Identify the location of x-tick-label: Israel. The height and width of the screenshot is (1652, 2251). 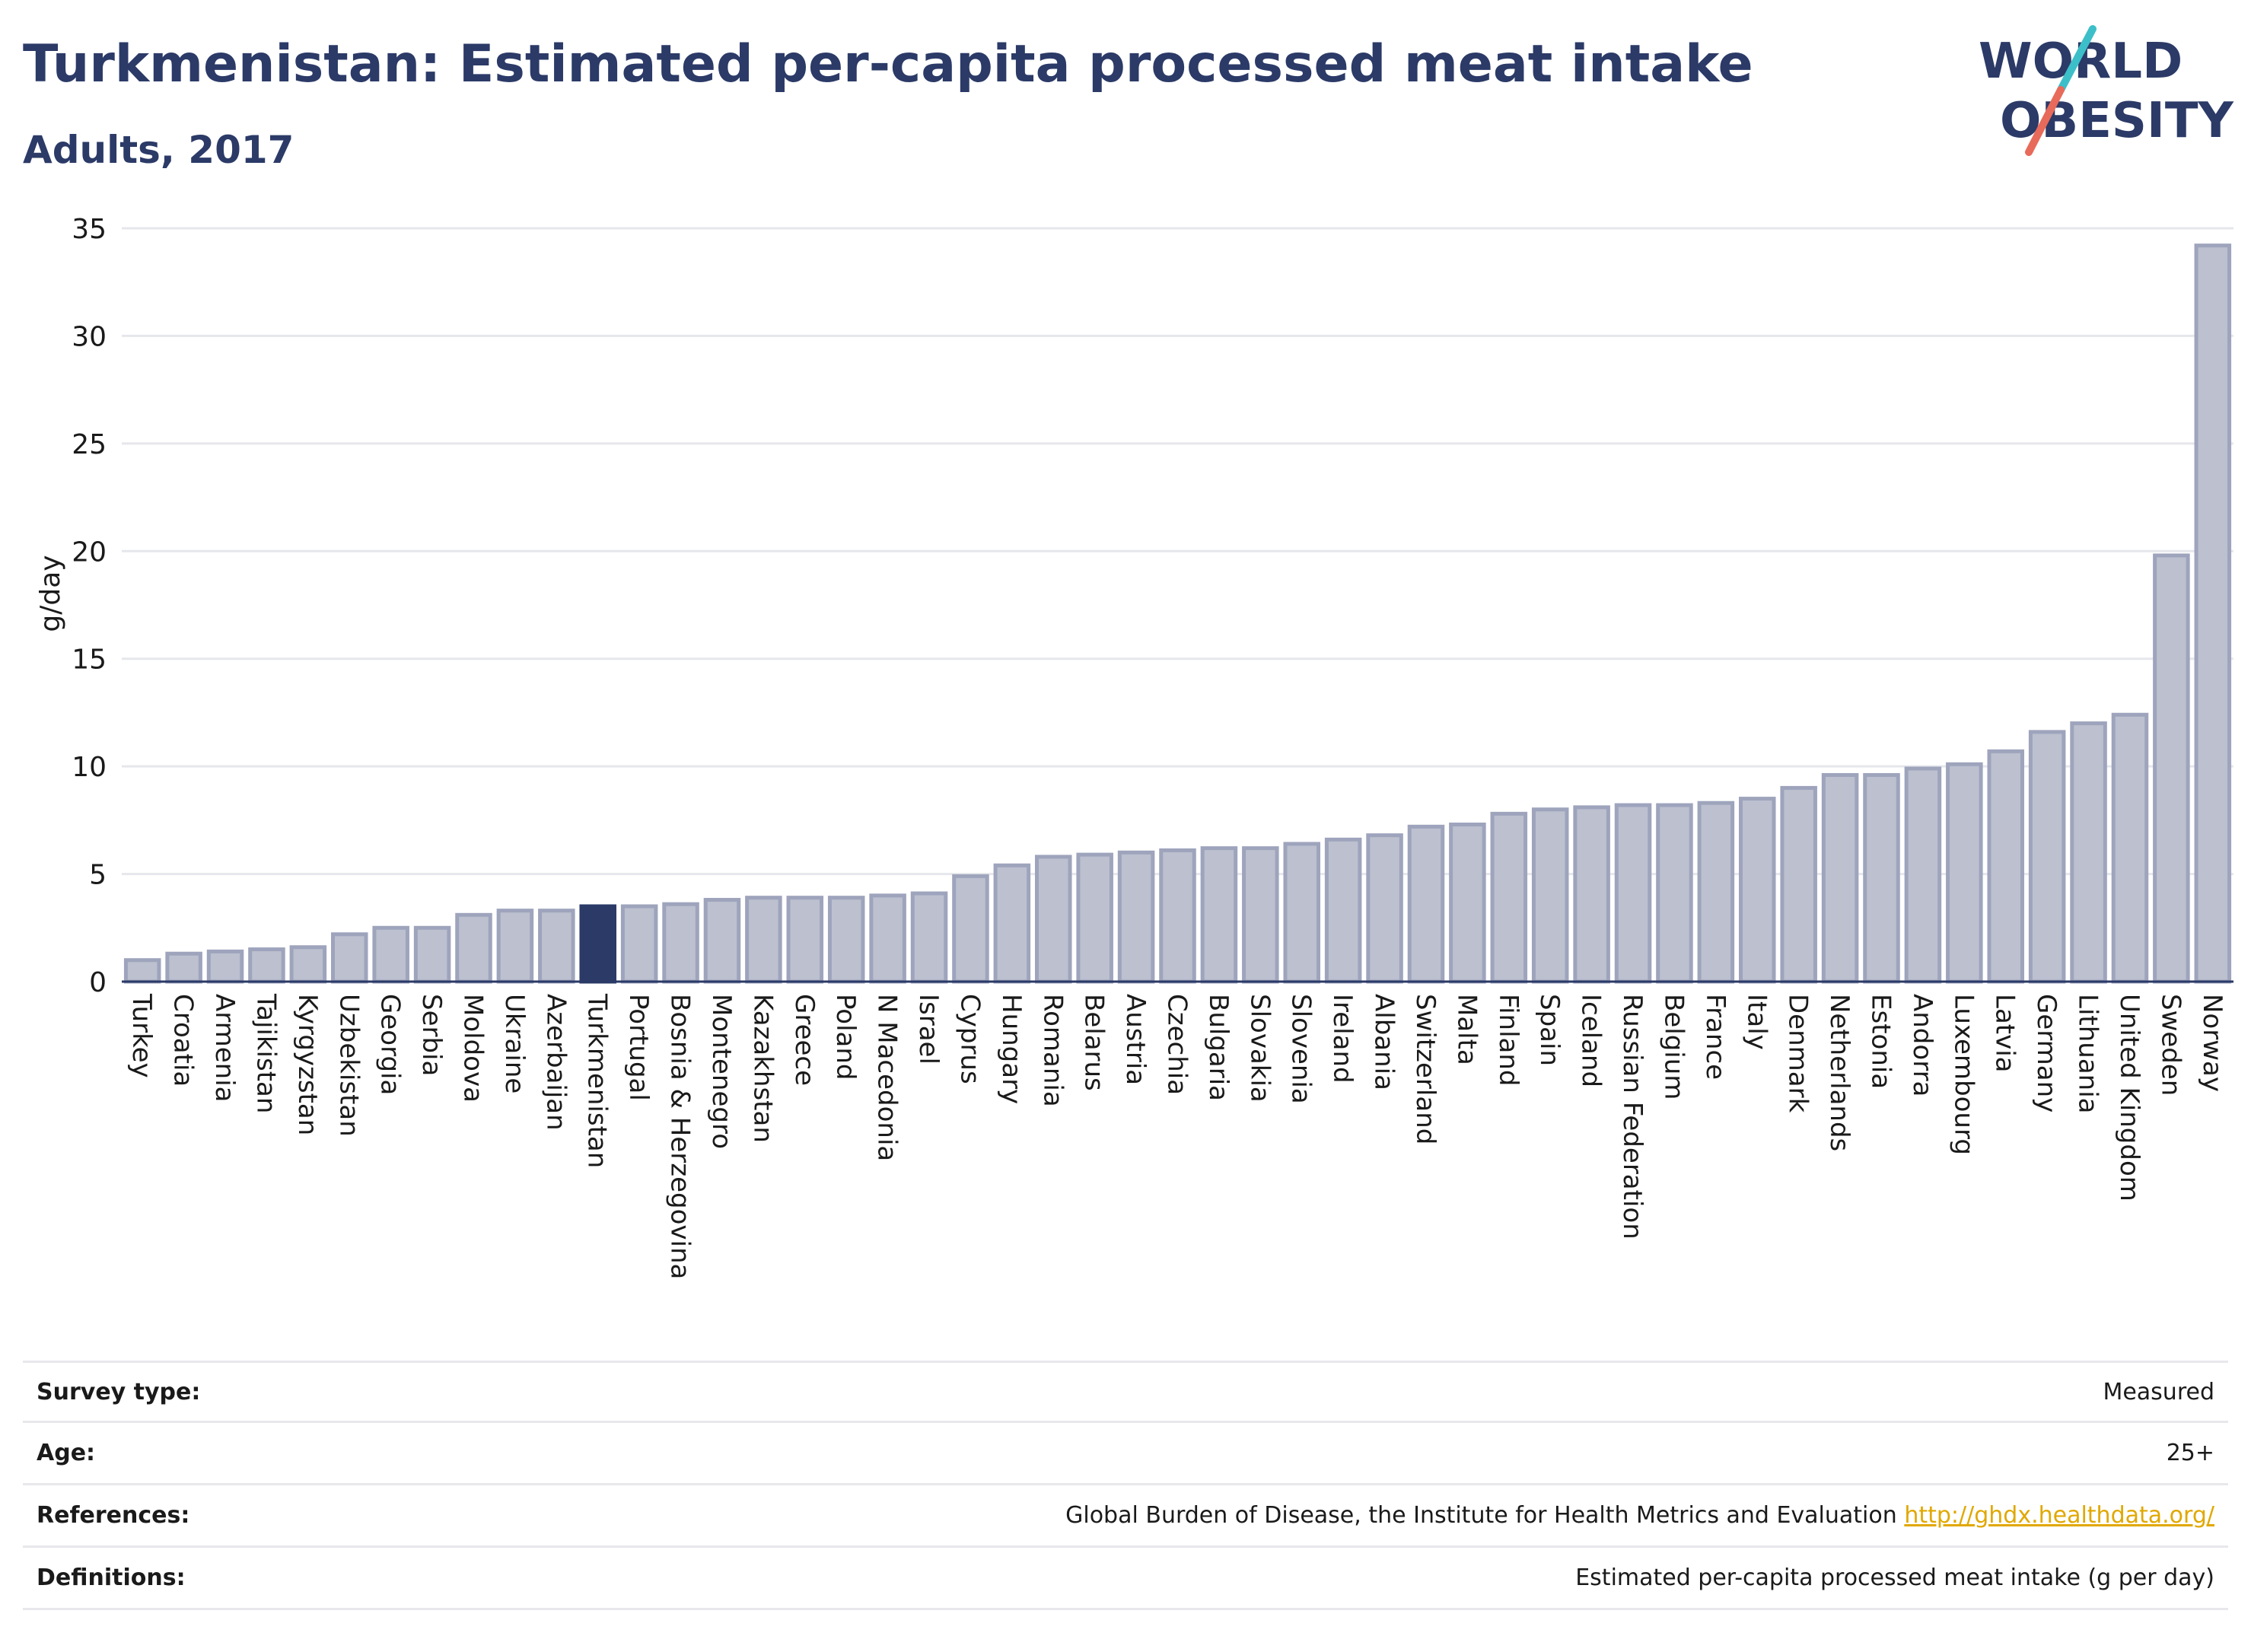
(928, 1029).